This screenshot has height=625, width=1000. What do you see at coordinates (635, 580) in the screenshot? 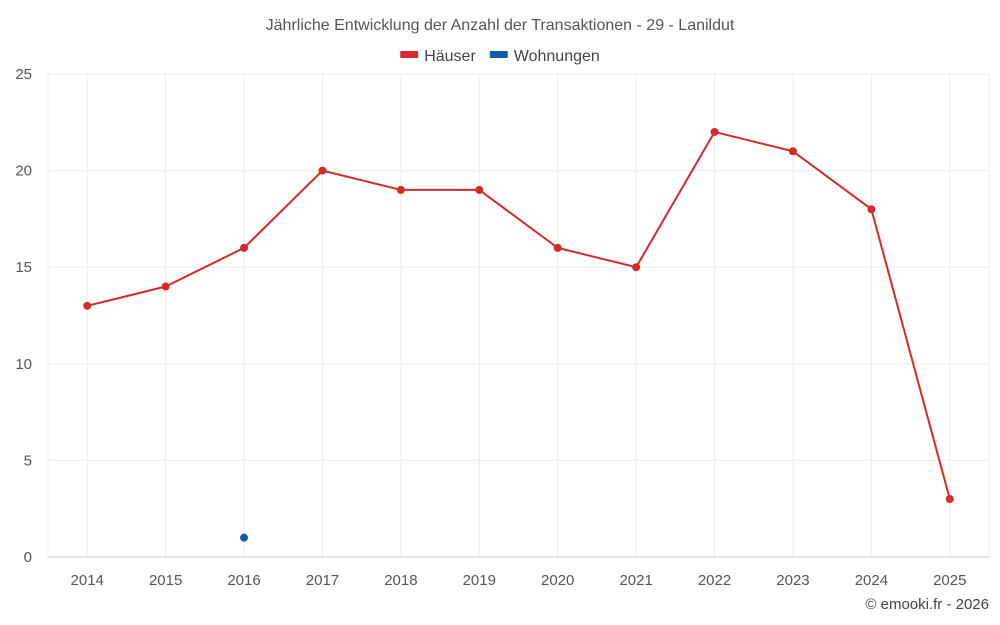
I see `x-tick-label-2021: 2021` at bounding box center [635, 580].